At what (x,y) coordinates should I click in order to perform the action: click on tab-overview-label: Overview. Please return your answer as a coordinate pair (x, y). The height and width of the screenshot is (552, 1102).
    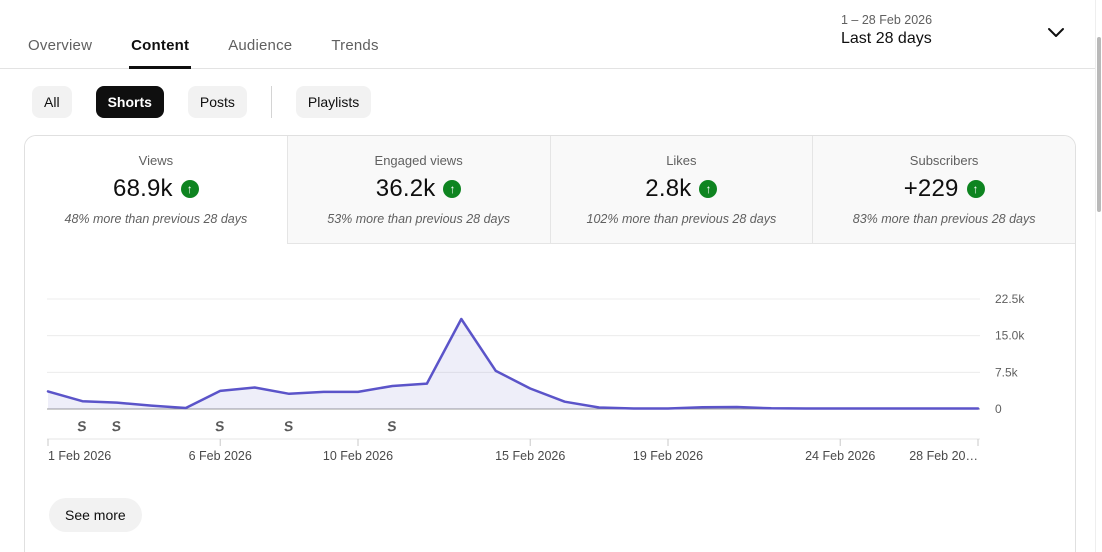
    Looking at the image, I should click on (60, 45).